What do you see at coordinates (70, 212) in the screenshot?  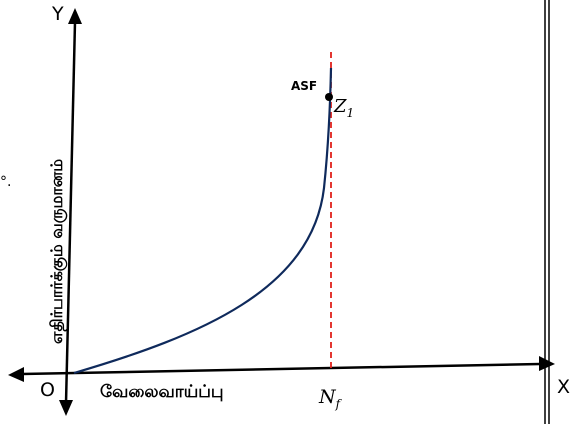 I see `y-axis-line` at bounding box center [70, 212].